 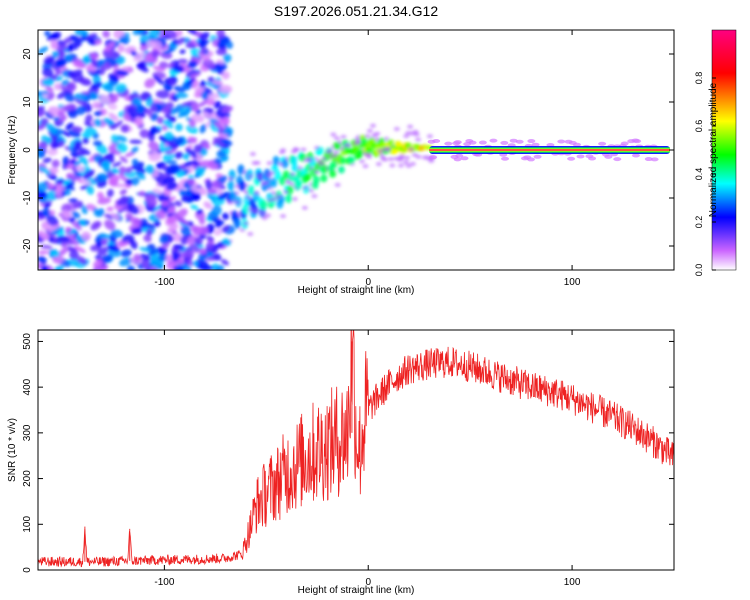 I want to click on x-tick-label: 100, so click(x=572, y=582).